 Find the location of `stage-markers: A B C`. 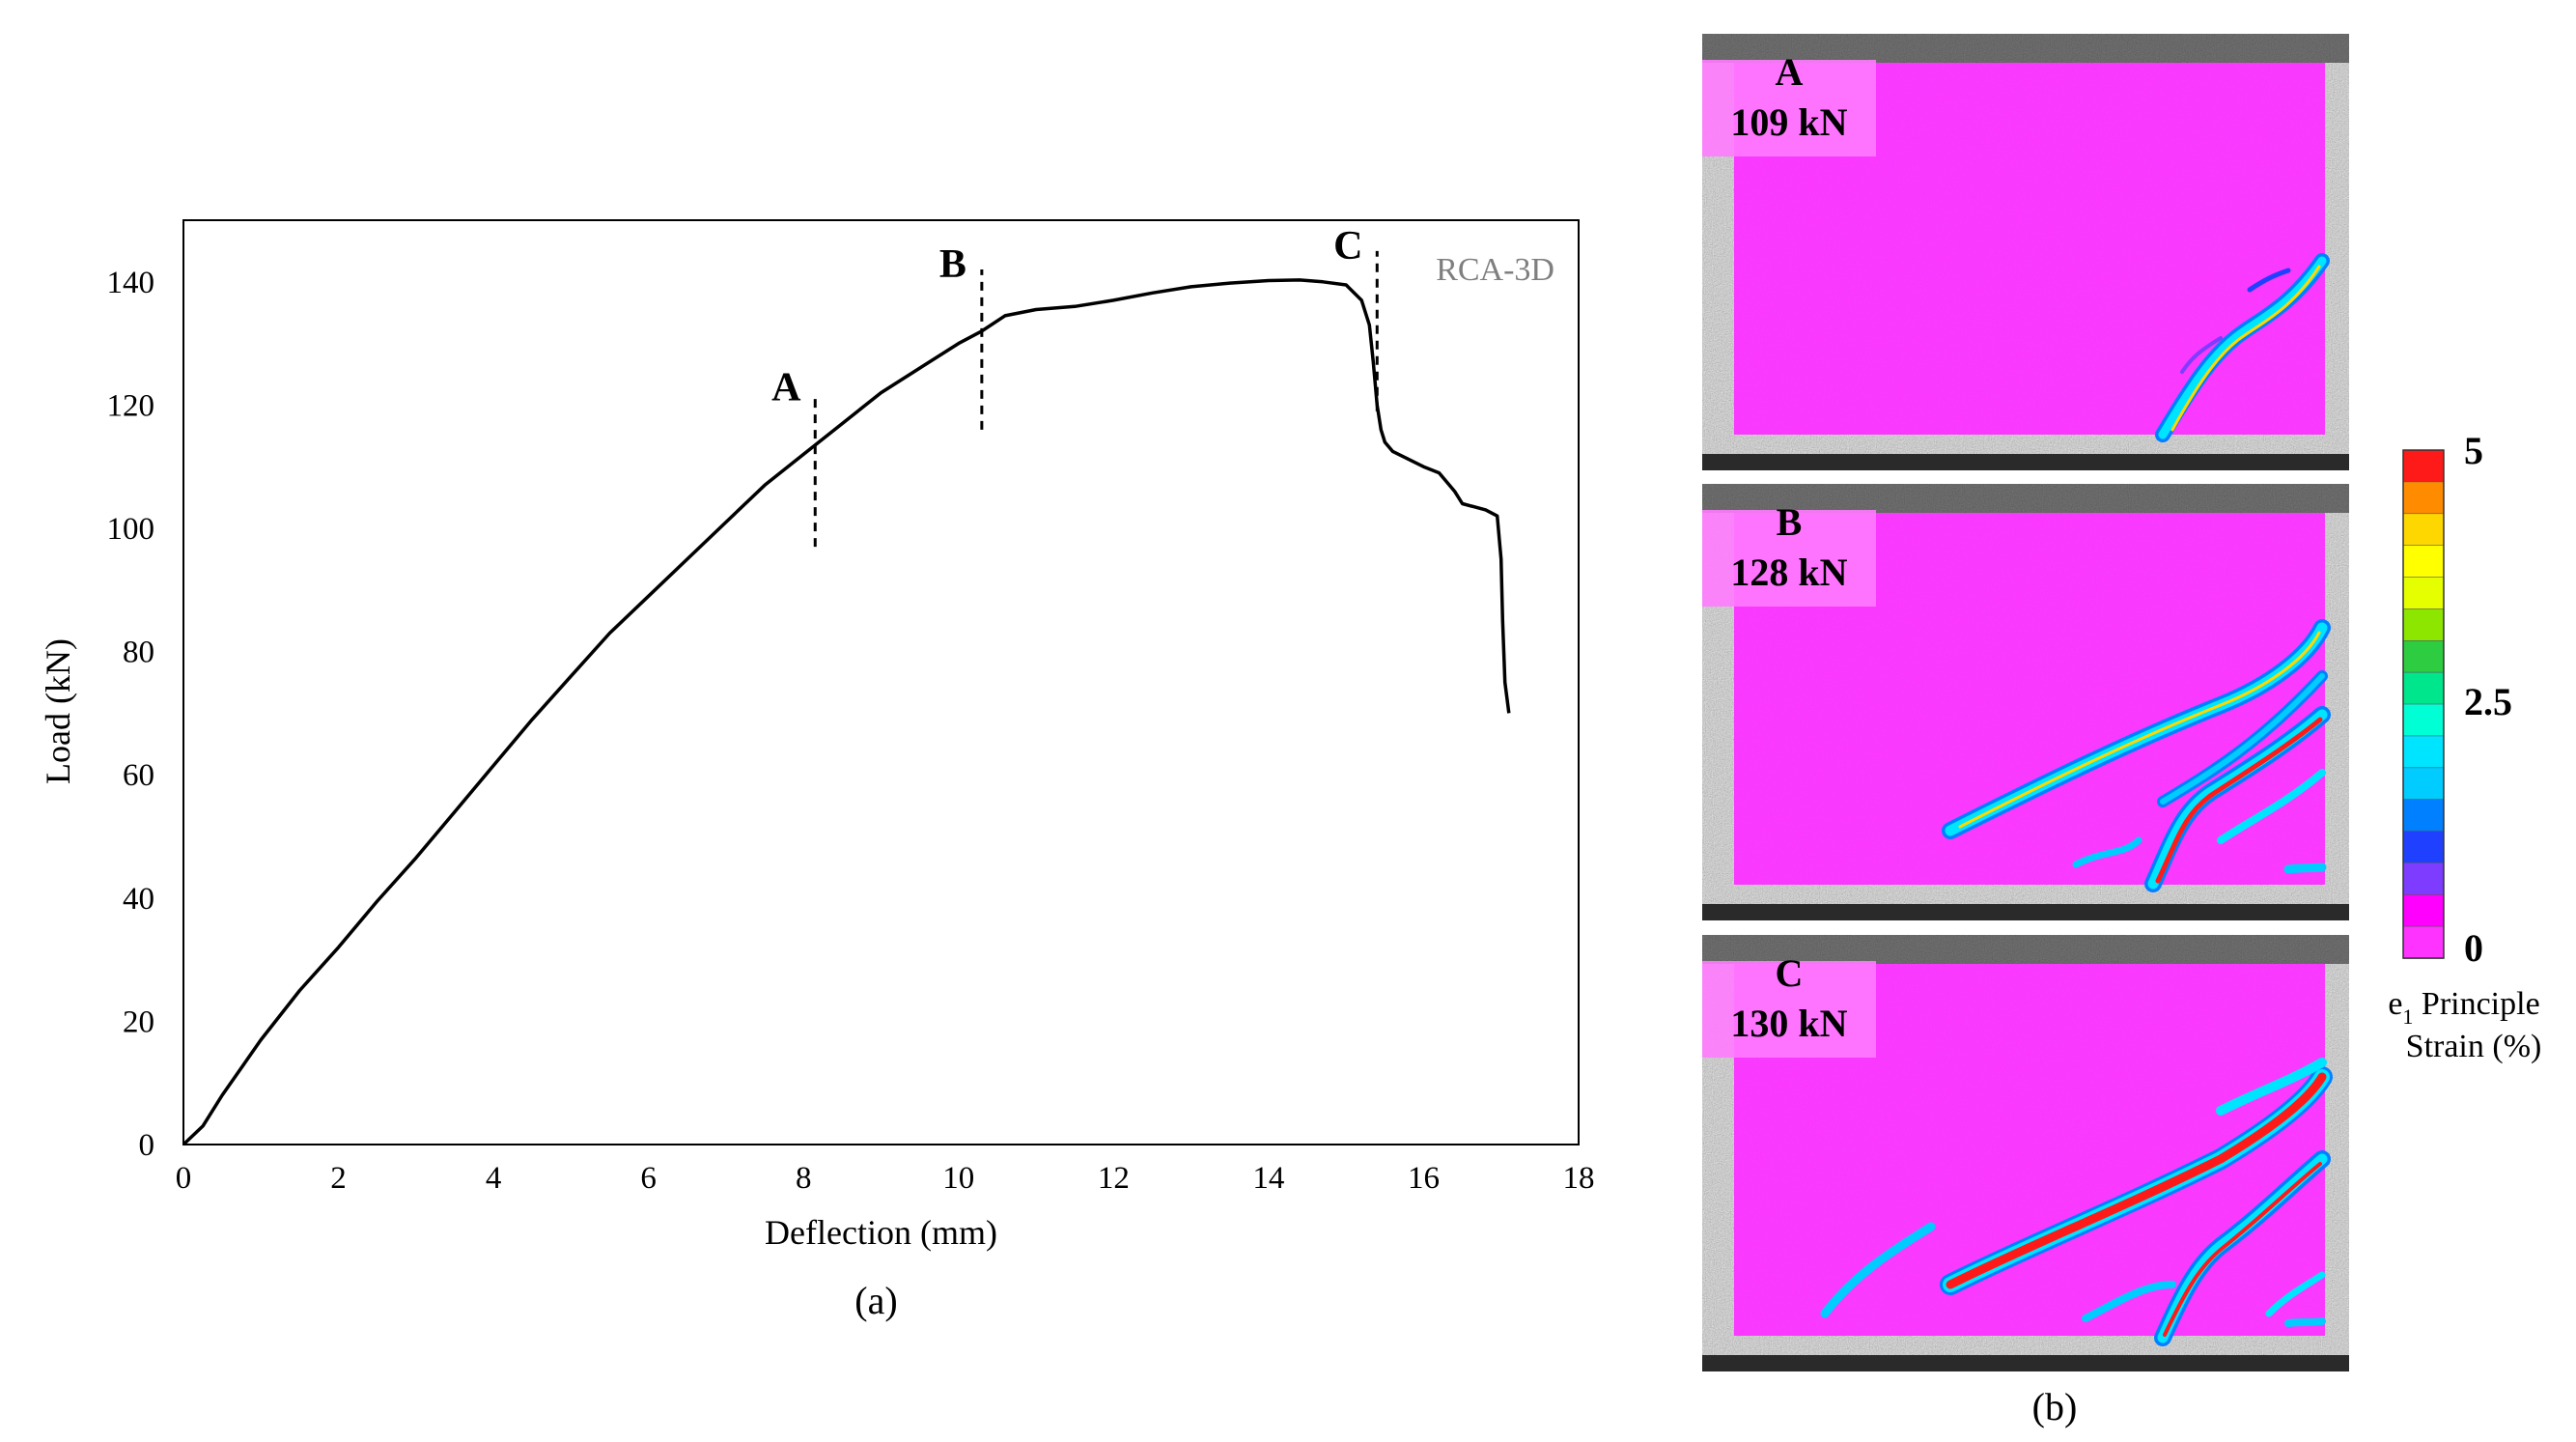

stage-markers: A B C is located at coordinates (1075, 386).